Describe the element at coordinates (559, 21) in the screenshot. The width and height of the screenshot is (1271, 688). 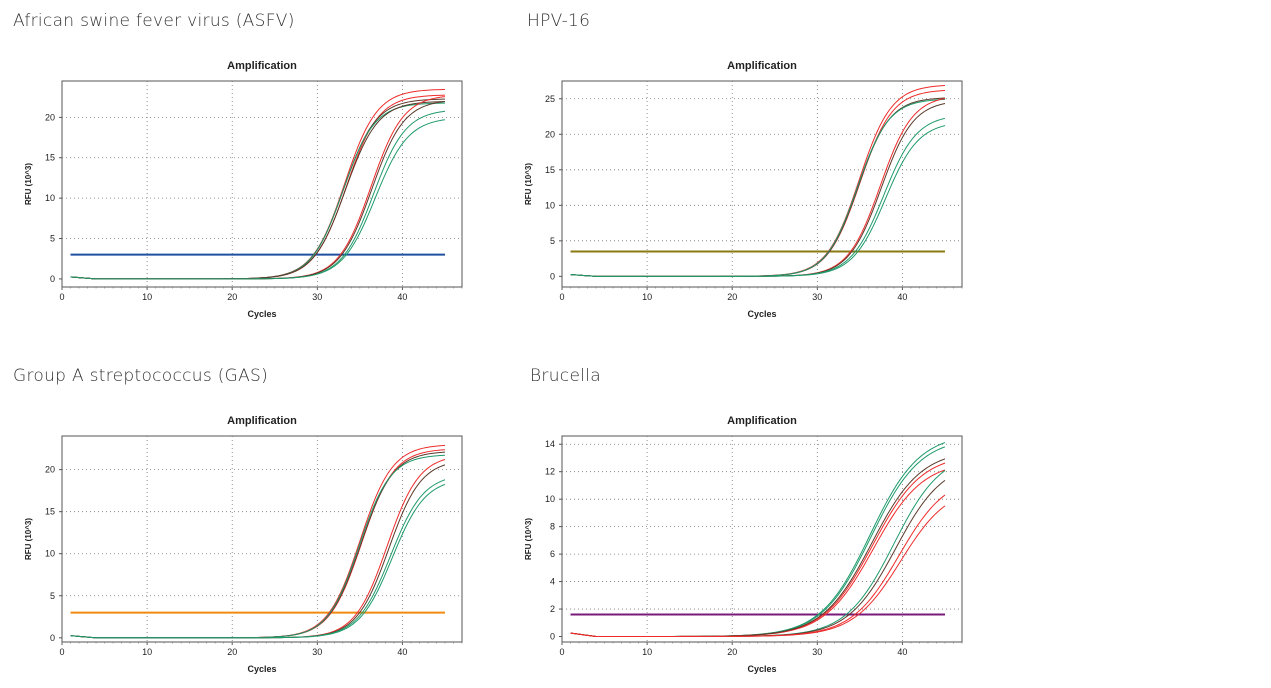
I see `panel-title-hpv16: HPV-16` at that location.